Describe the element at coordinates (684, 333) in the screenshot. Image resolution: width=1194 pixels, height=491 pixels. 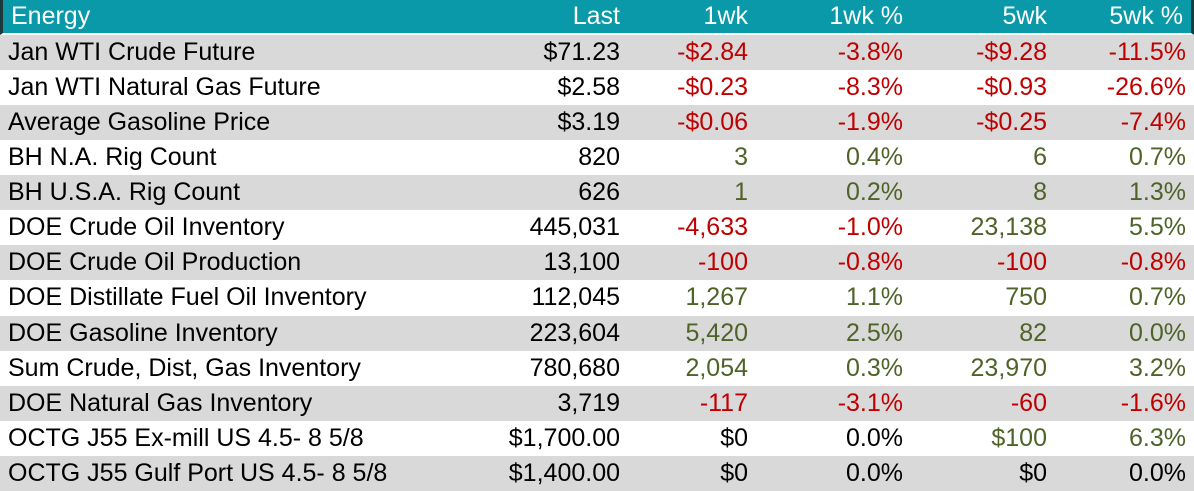
I see `cell-1wk: 5,420` at that location.